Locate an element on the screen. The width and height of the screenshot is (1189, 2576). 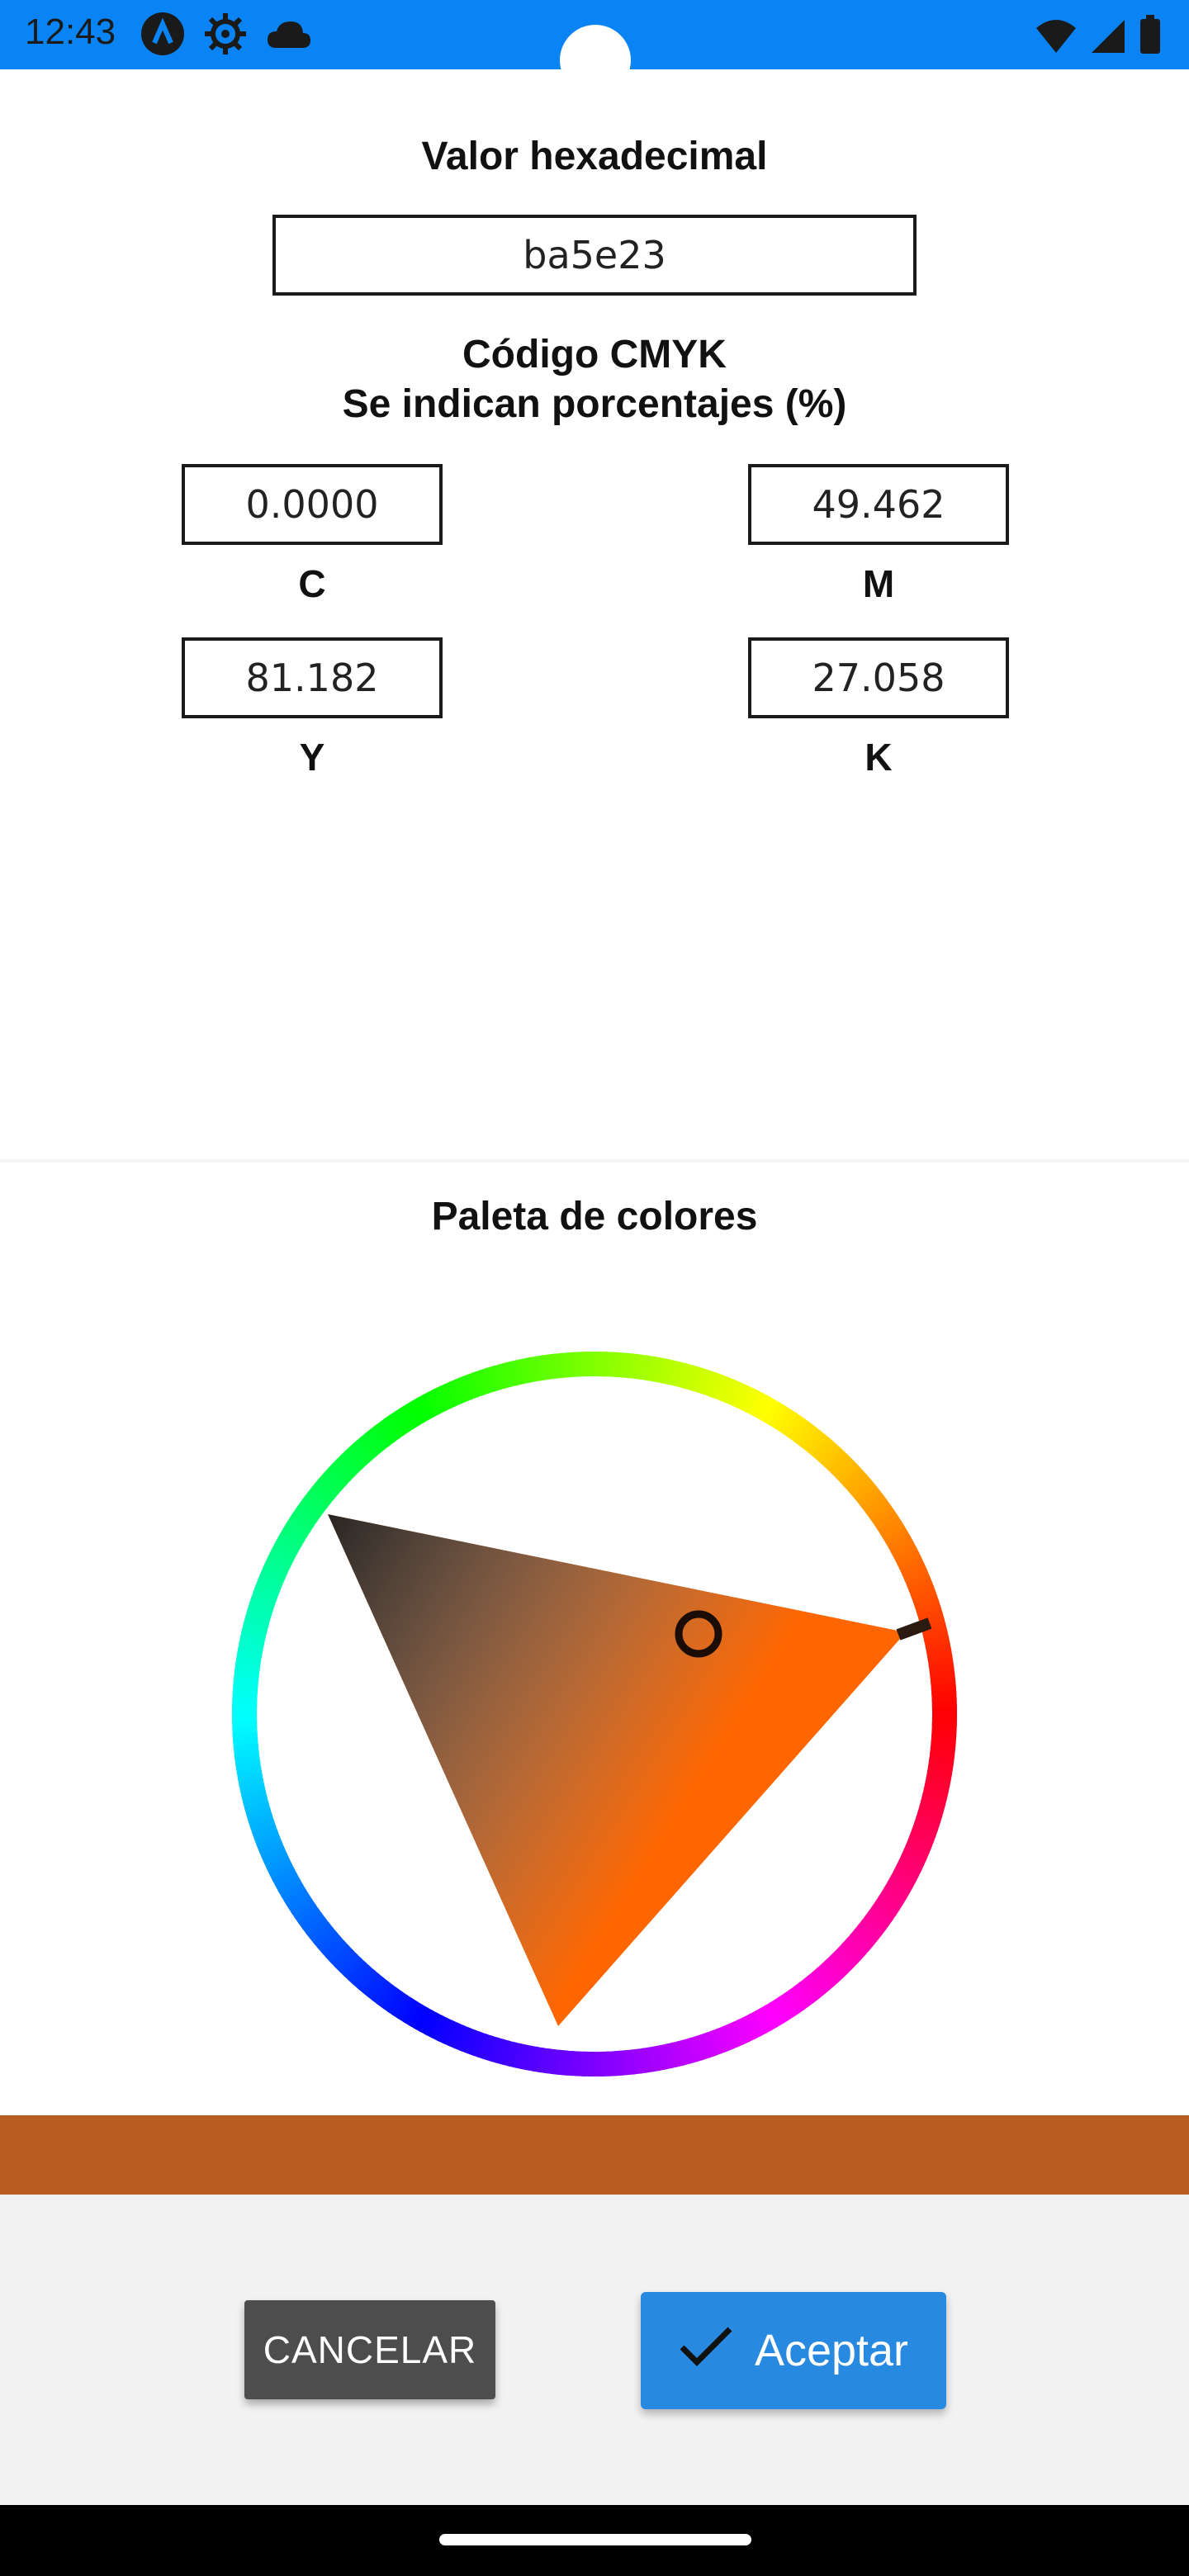
status-right-icons is located at coordinates (1098, 37).